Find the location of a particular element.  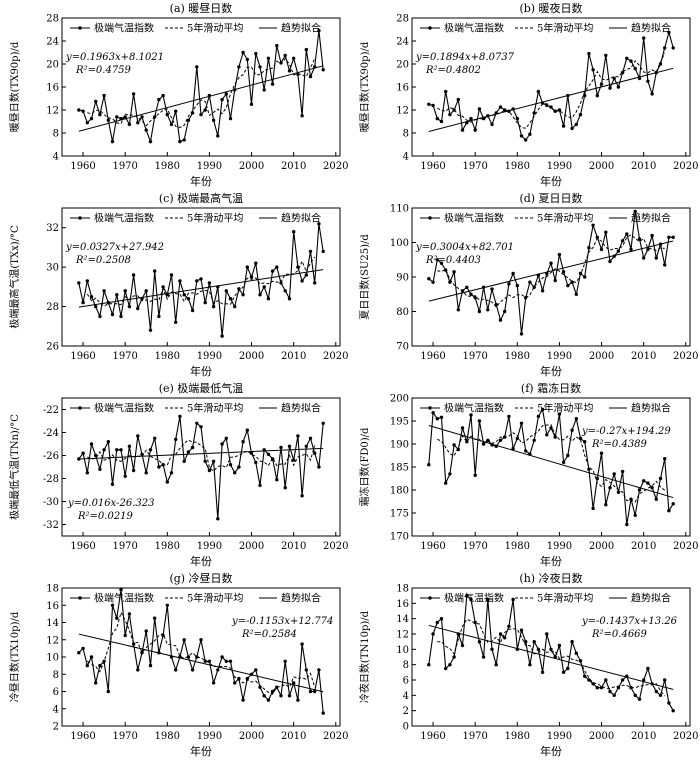

r-squared-g: R²=0.2584 is located at coordinates (269, 634).